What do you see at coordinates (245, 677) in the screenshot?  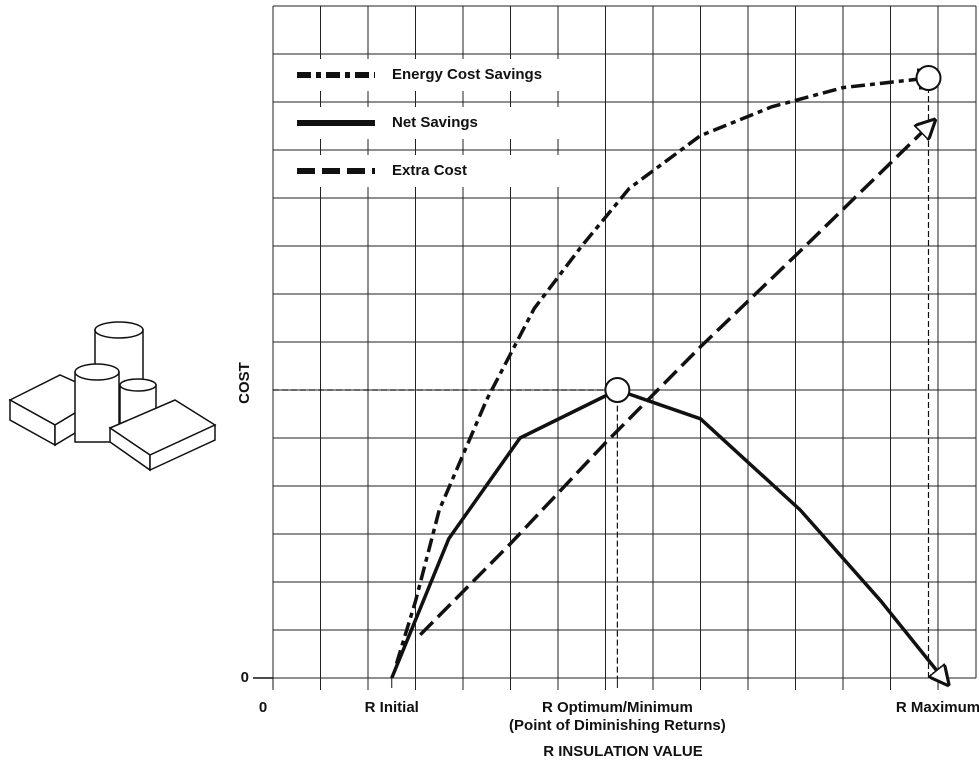 I see `y-tick-label: 0` at bounding box center [245, 677].